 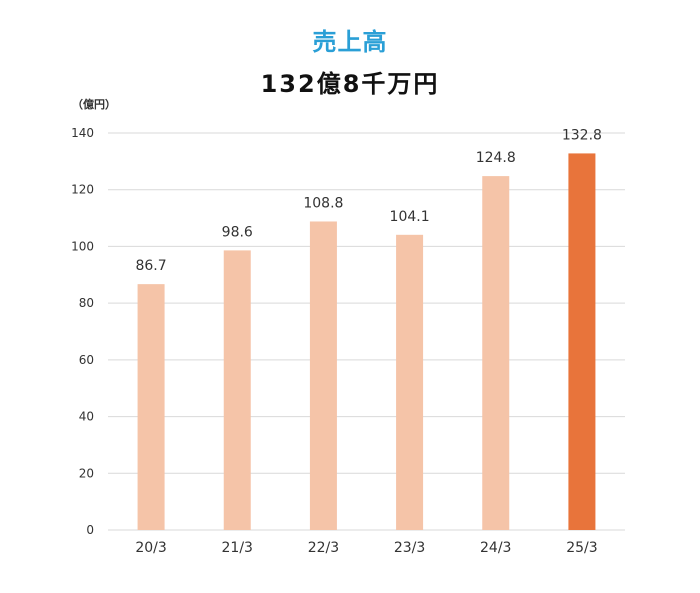 What do you see at coordinates (150, 548) in the screenshot?
I see `x-tick-label-20/3: 20/3` at bounding box center [150, 548].